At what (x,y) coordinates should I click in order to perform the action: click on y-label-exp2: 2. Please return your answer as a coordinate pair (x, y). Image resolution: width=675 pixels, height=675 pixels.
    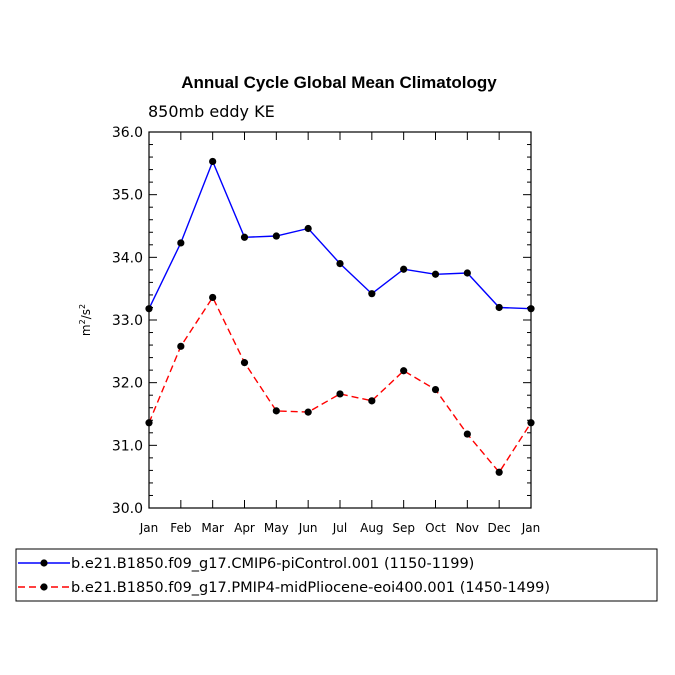
    Looking at the image, I should click on (82, 306).